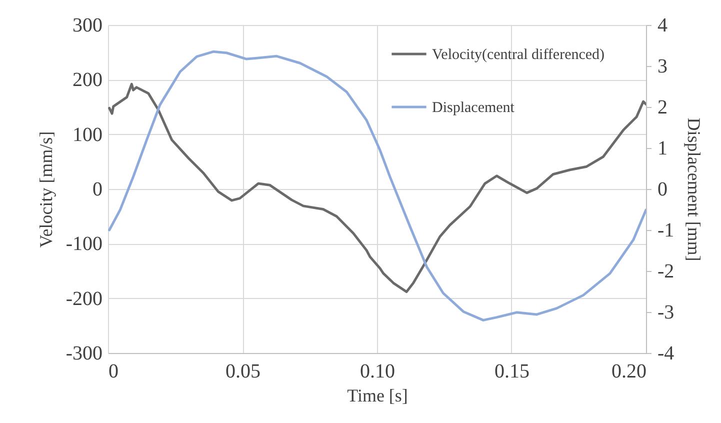 The image size is (721, 423). What do you see at coordinates (84, 299) in the screenshot?
I see `y-tick-label: -200` at bounding box center [84, 299].